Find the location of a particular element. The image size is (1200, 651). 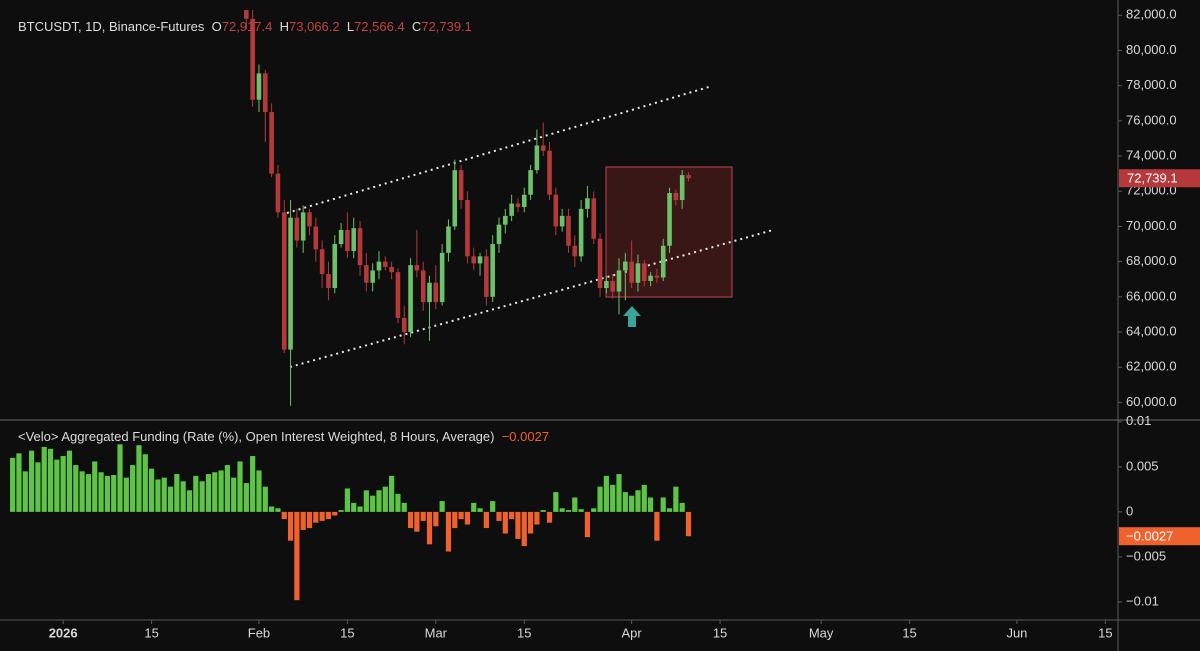

last-value-tag is located at coordinates (1159, 536).